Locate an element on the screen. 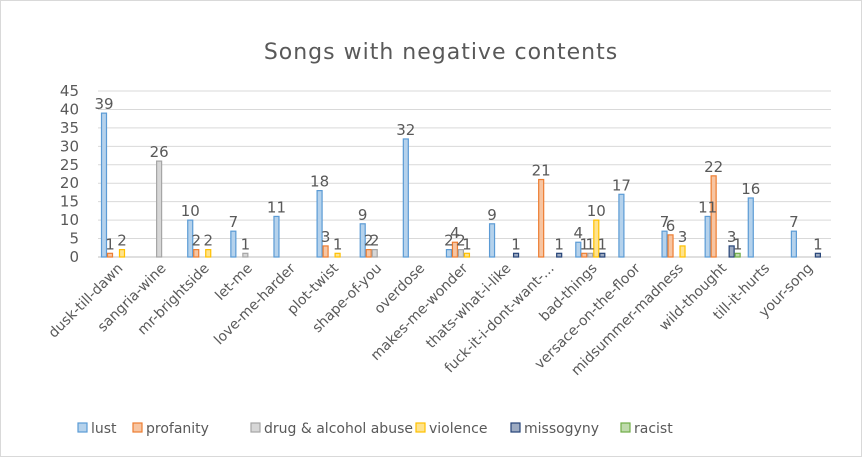  data-label: 22 is located at coordinates (713, 167).